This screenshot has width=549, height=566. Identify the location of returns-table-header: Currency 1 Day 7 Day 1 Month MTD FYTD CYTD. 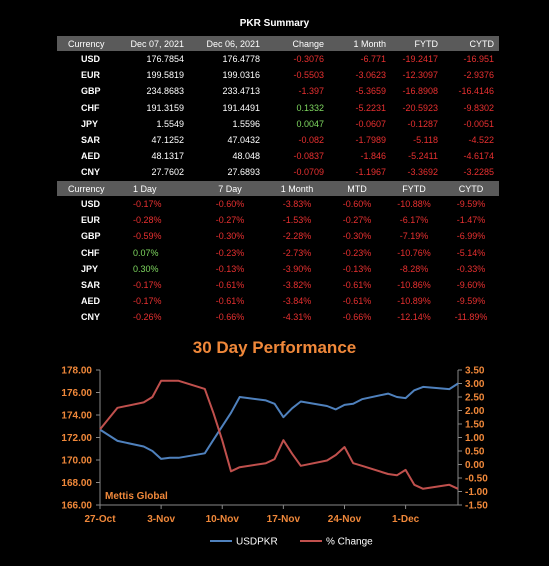
(278, 188).